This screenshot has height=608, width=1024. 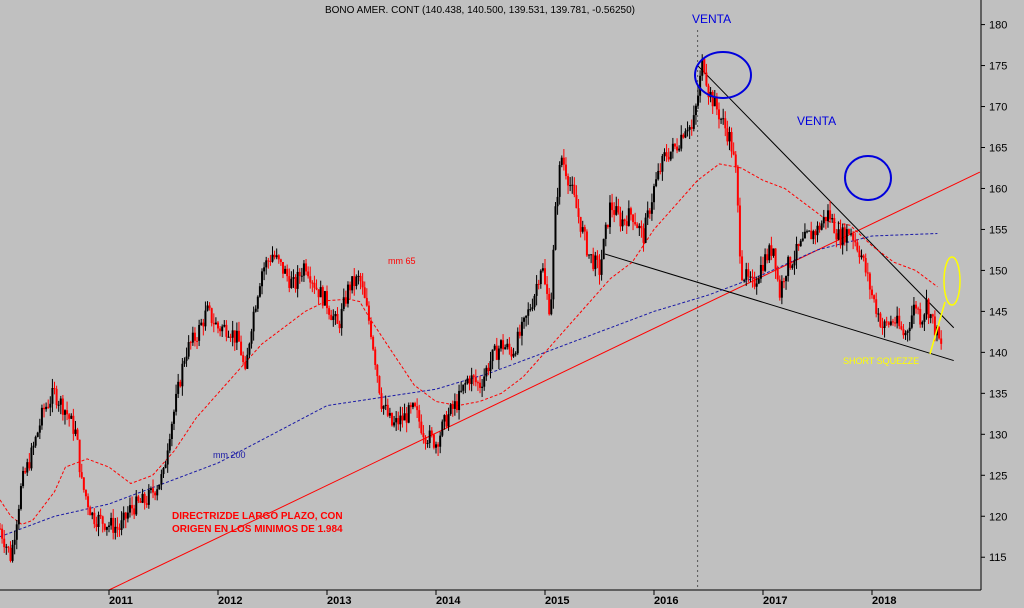 What do you see at coordinates (881, 361) in the screenshot?
I see `short-squeeze-label: SHORT SQUEZZE` at bounding box center [881, 361].